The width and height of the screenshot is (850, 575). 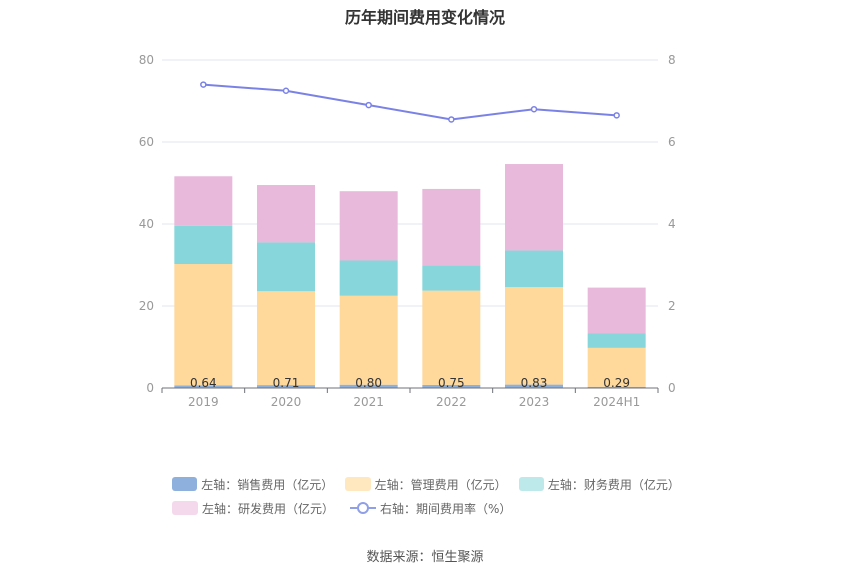 What do you see at coordinates (410, 102) in the screenshot?
I see `line-expense-ratio` at bounding box center [410, 102].